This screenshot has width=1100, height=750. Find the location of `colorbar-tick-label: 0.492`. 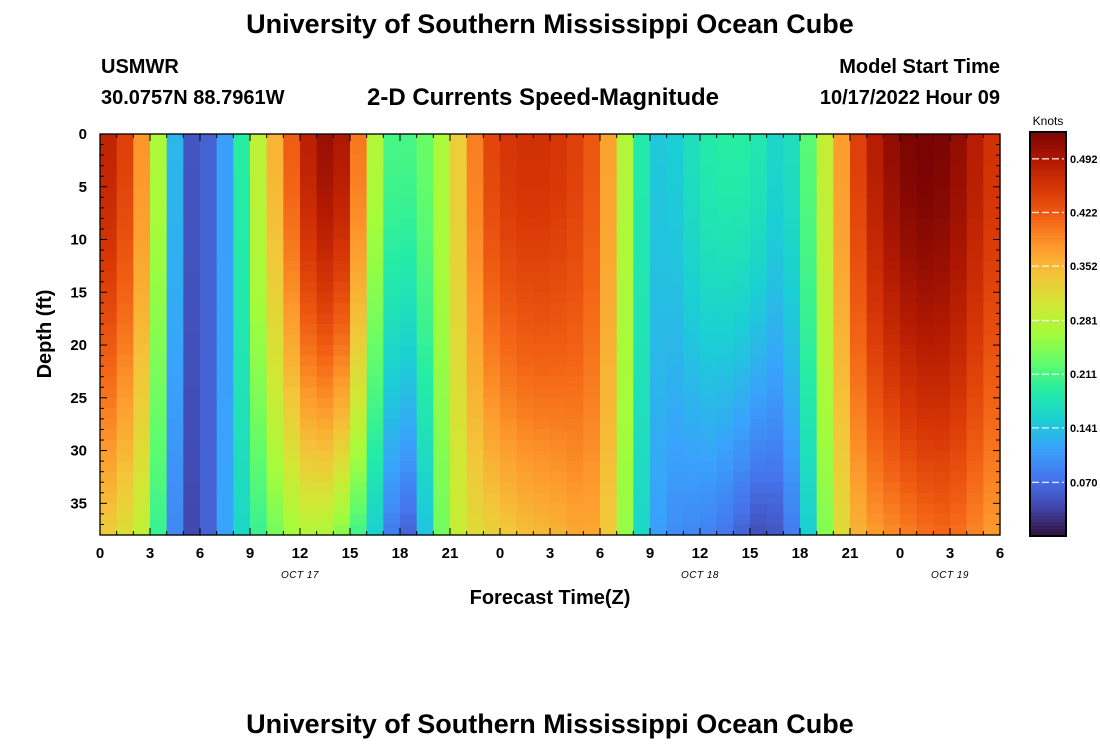

colorbar-tick-label: 0.492 is located at coordinates (1084, 160).